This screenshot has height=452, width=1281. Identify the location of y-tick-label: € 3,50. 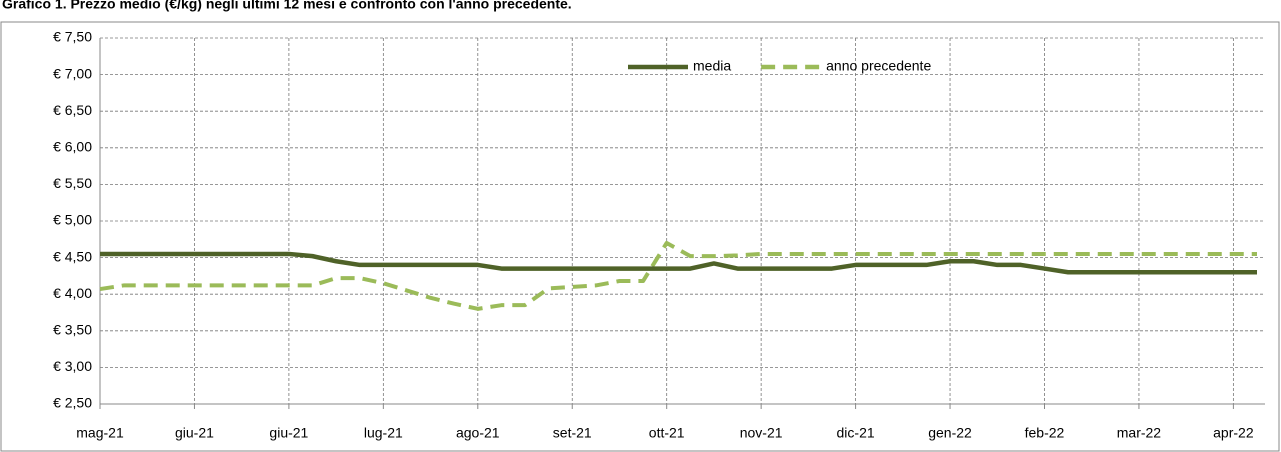
(72, 330).